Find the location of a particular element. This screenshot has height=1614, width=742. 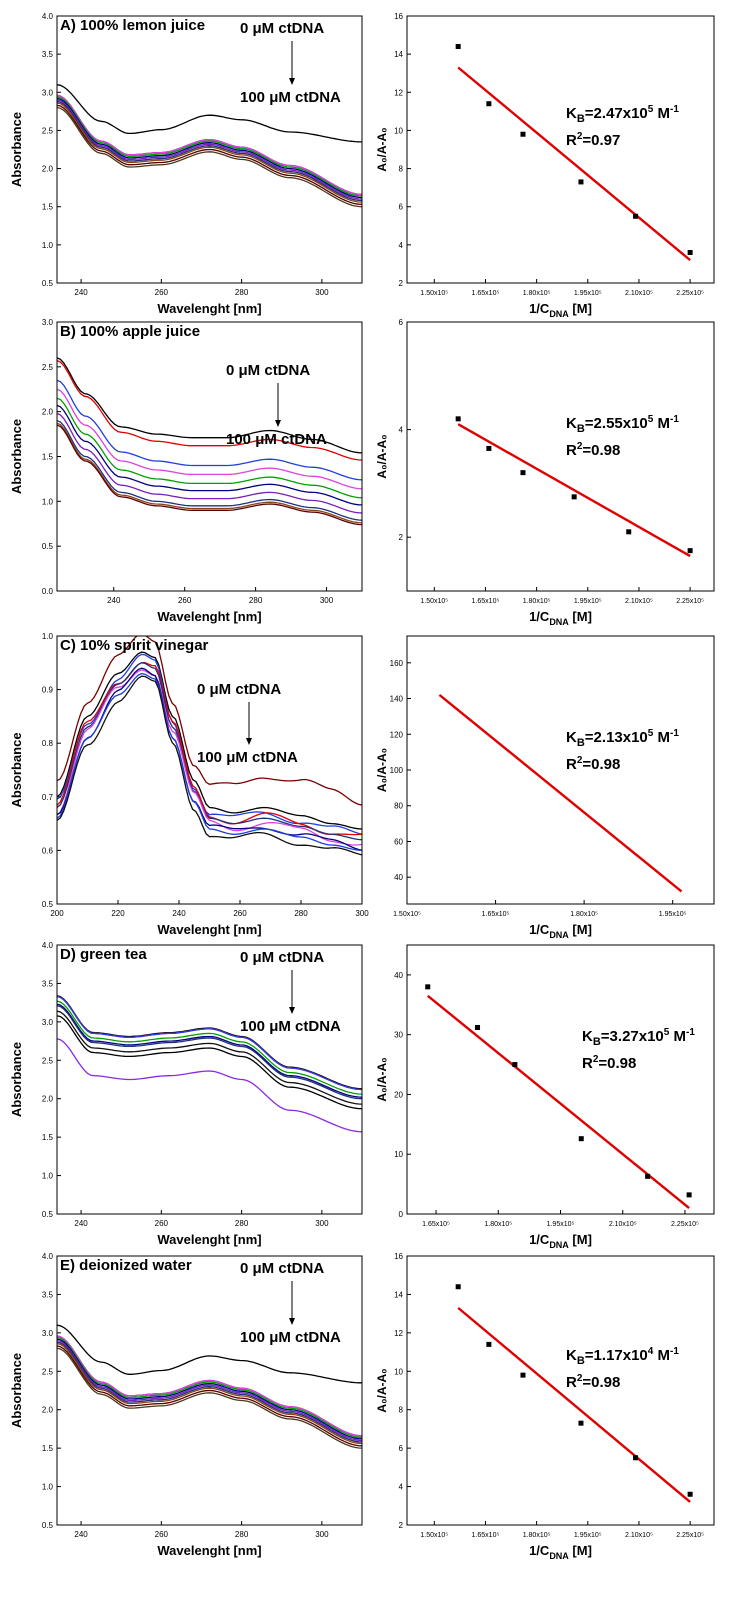

y-tick-label: 14 is located at coordinates (398, 54).